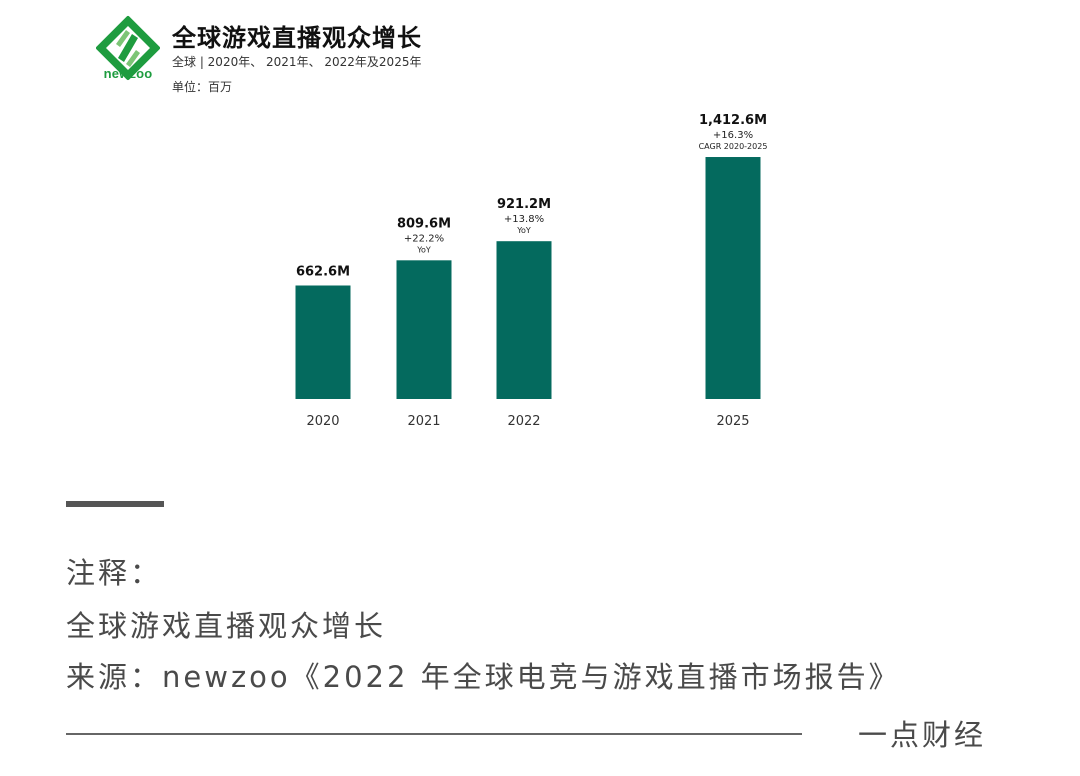  What do you see at coordinates (128, 48) in the screenshot?
I see `newzoo-logo-icon` at bounding box center [128, 48].